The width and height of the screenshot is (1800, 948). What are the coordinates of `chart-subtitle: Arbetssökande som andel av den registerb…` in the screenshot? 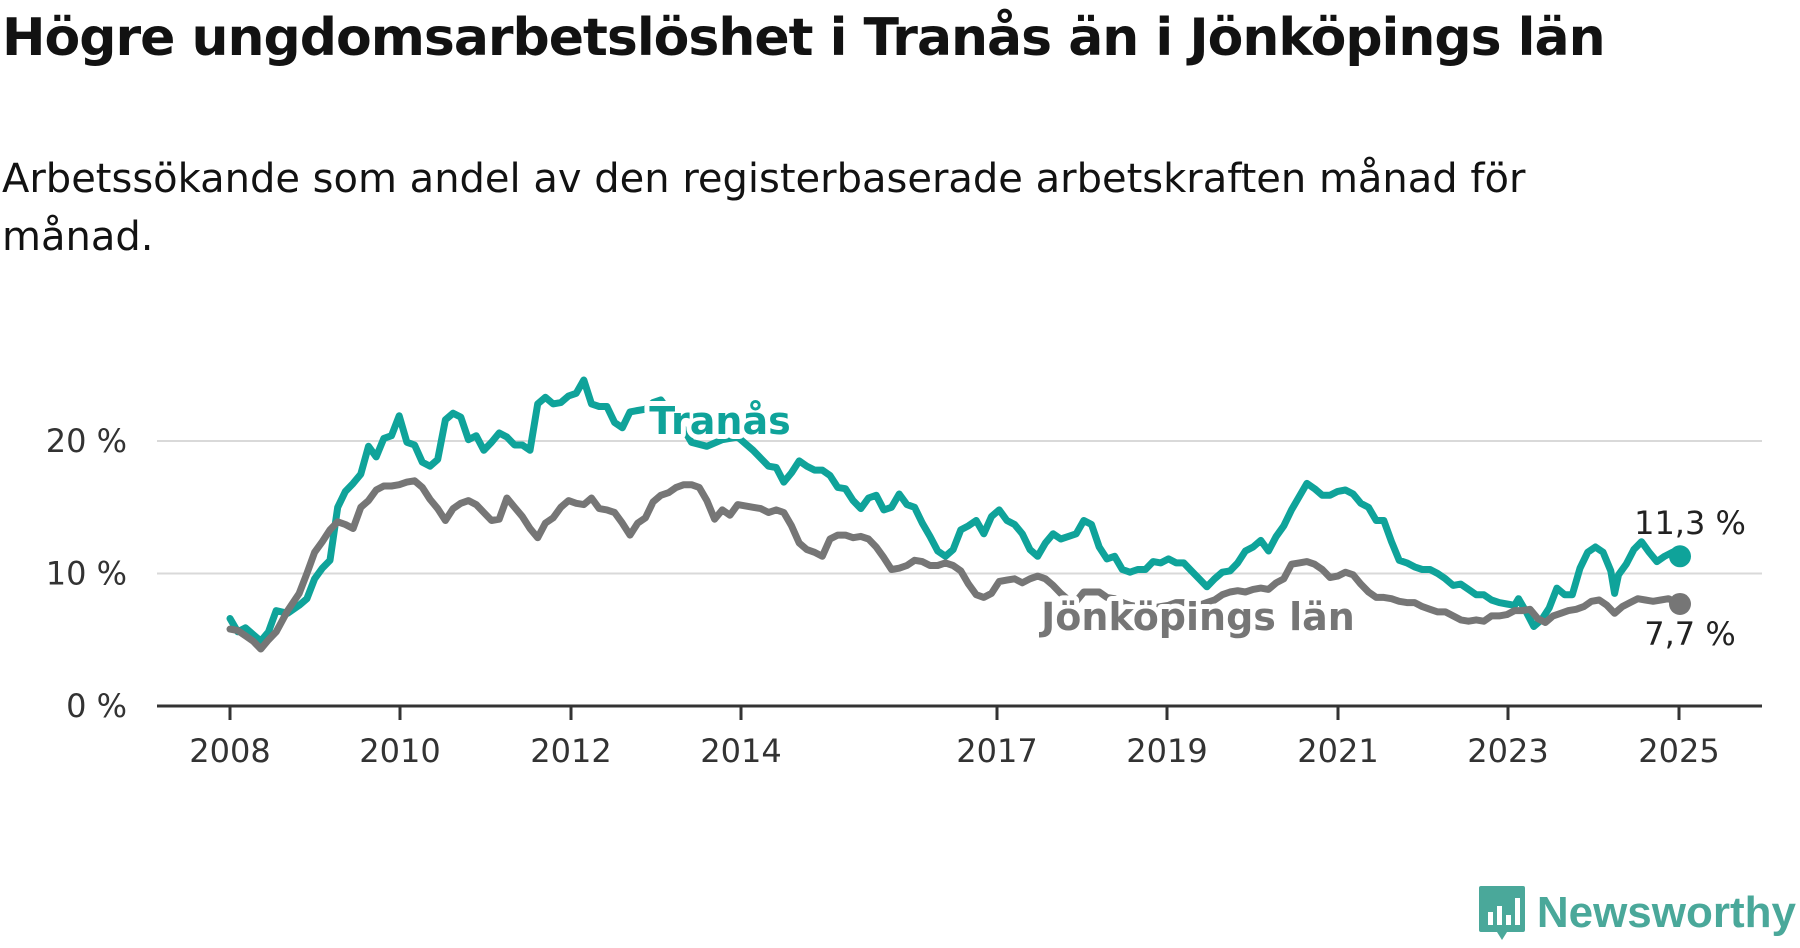 It's located at (764, 208).